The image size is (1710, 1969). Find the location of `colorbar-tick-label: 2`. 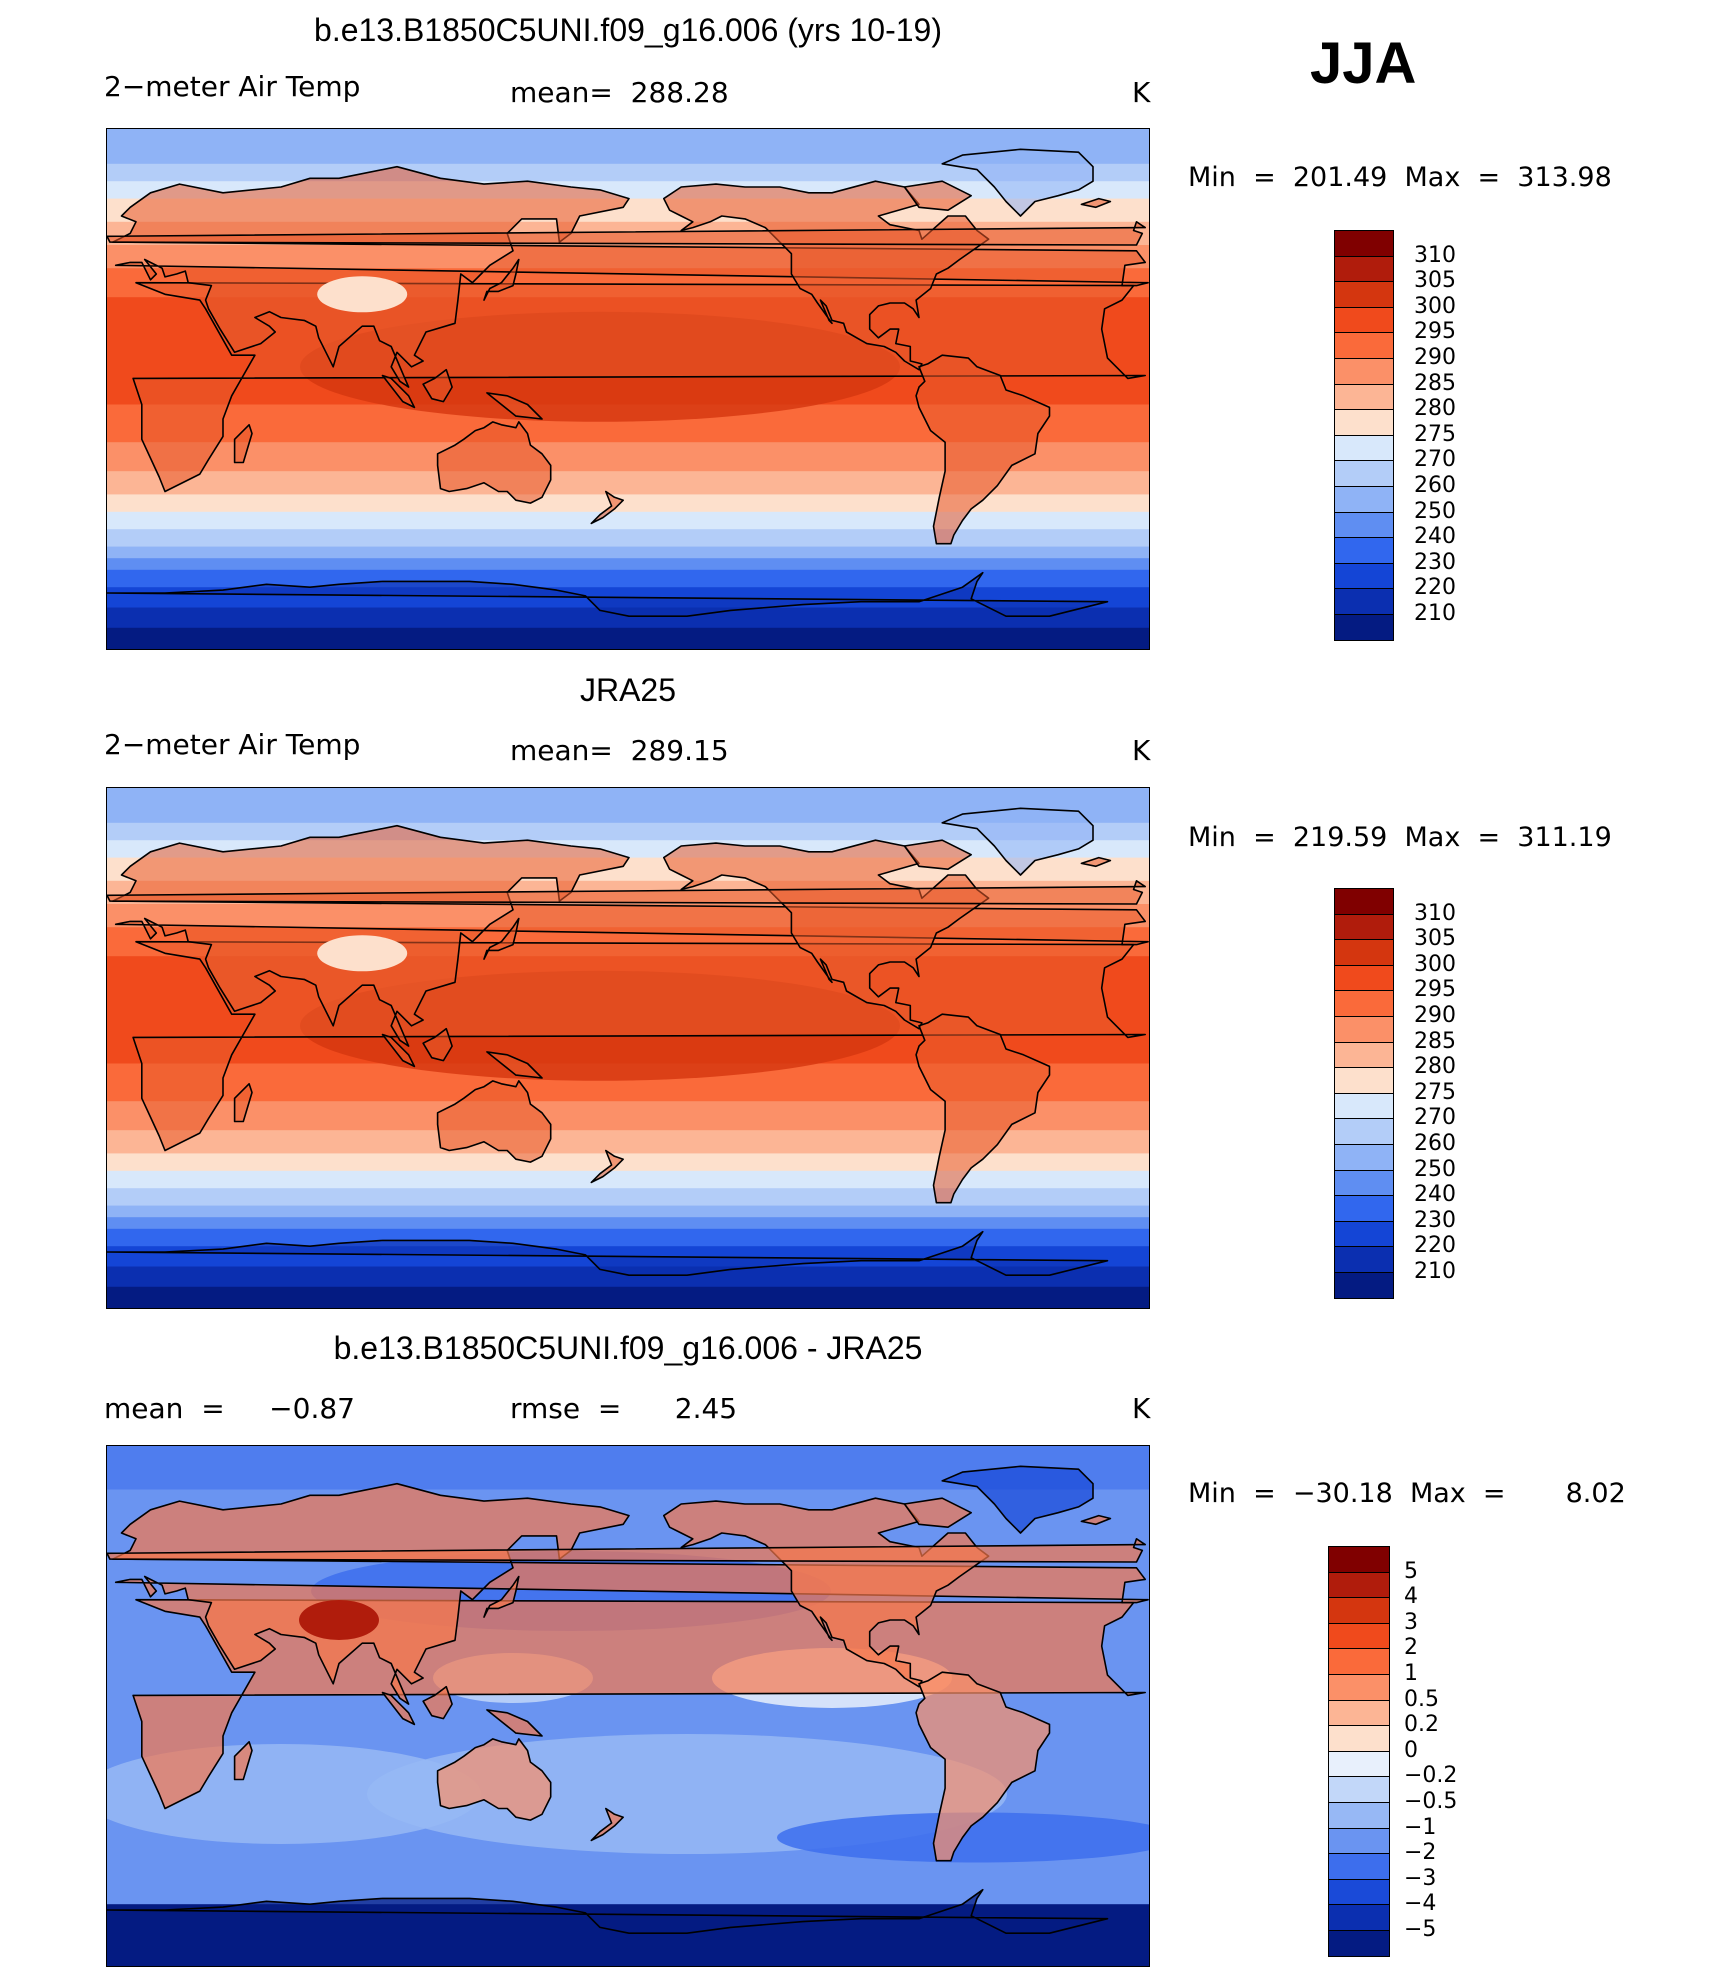

colorbar-tick-label: 2 is located at coordinates (1411, 1648).